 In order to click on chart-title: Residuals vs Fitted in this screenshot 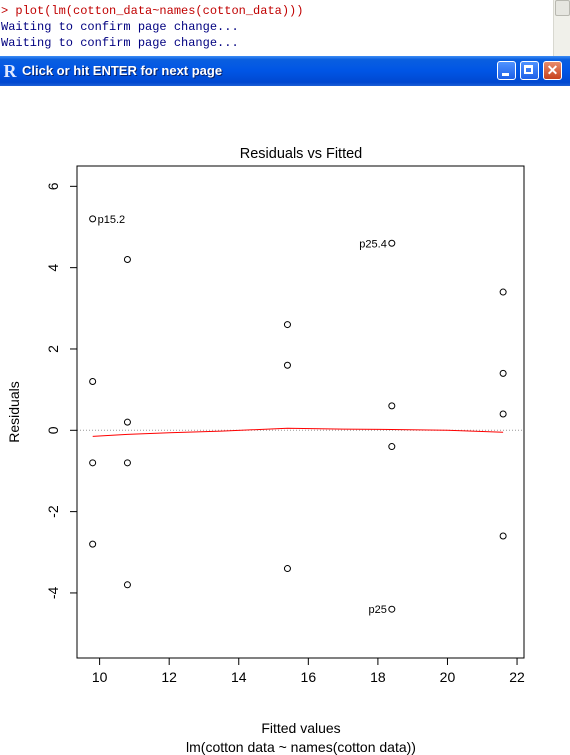, I will do `click(301, 154)`.